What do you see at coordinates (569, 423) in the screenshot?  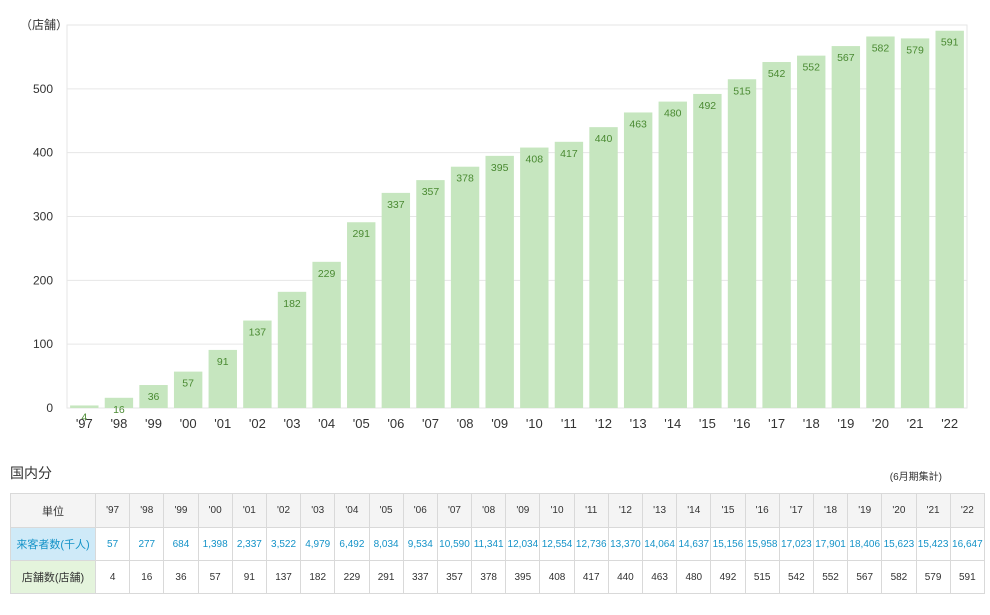 I see `x-tick-label: '11` at bounding box center [569, 423].